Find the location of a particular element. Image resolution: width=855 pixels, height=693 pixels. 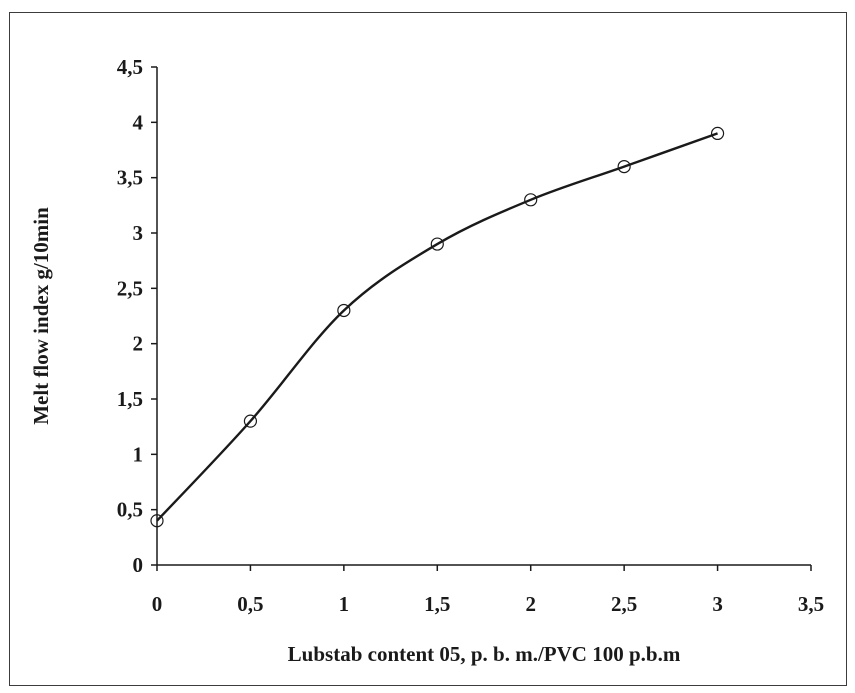

y-tick-label: 0,5 is located at coordinates (130, 510).